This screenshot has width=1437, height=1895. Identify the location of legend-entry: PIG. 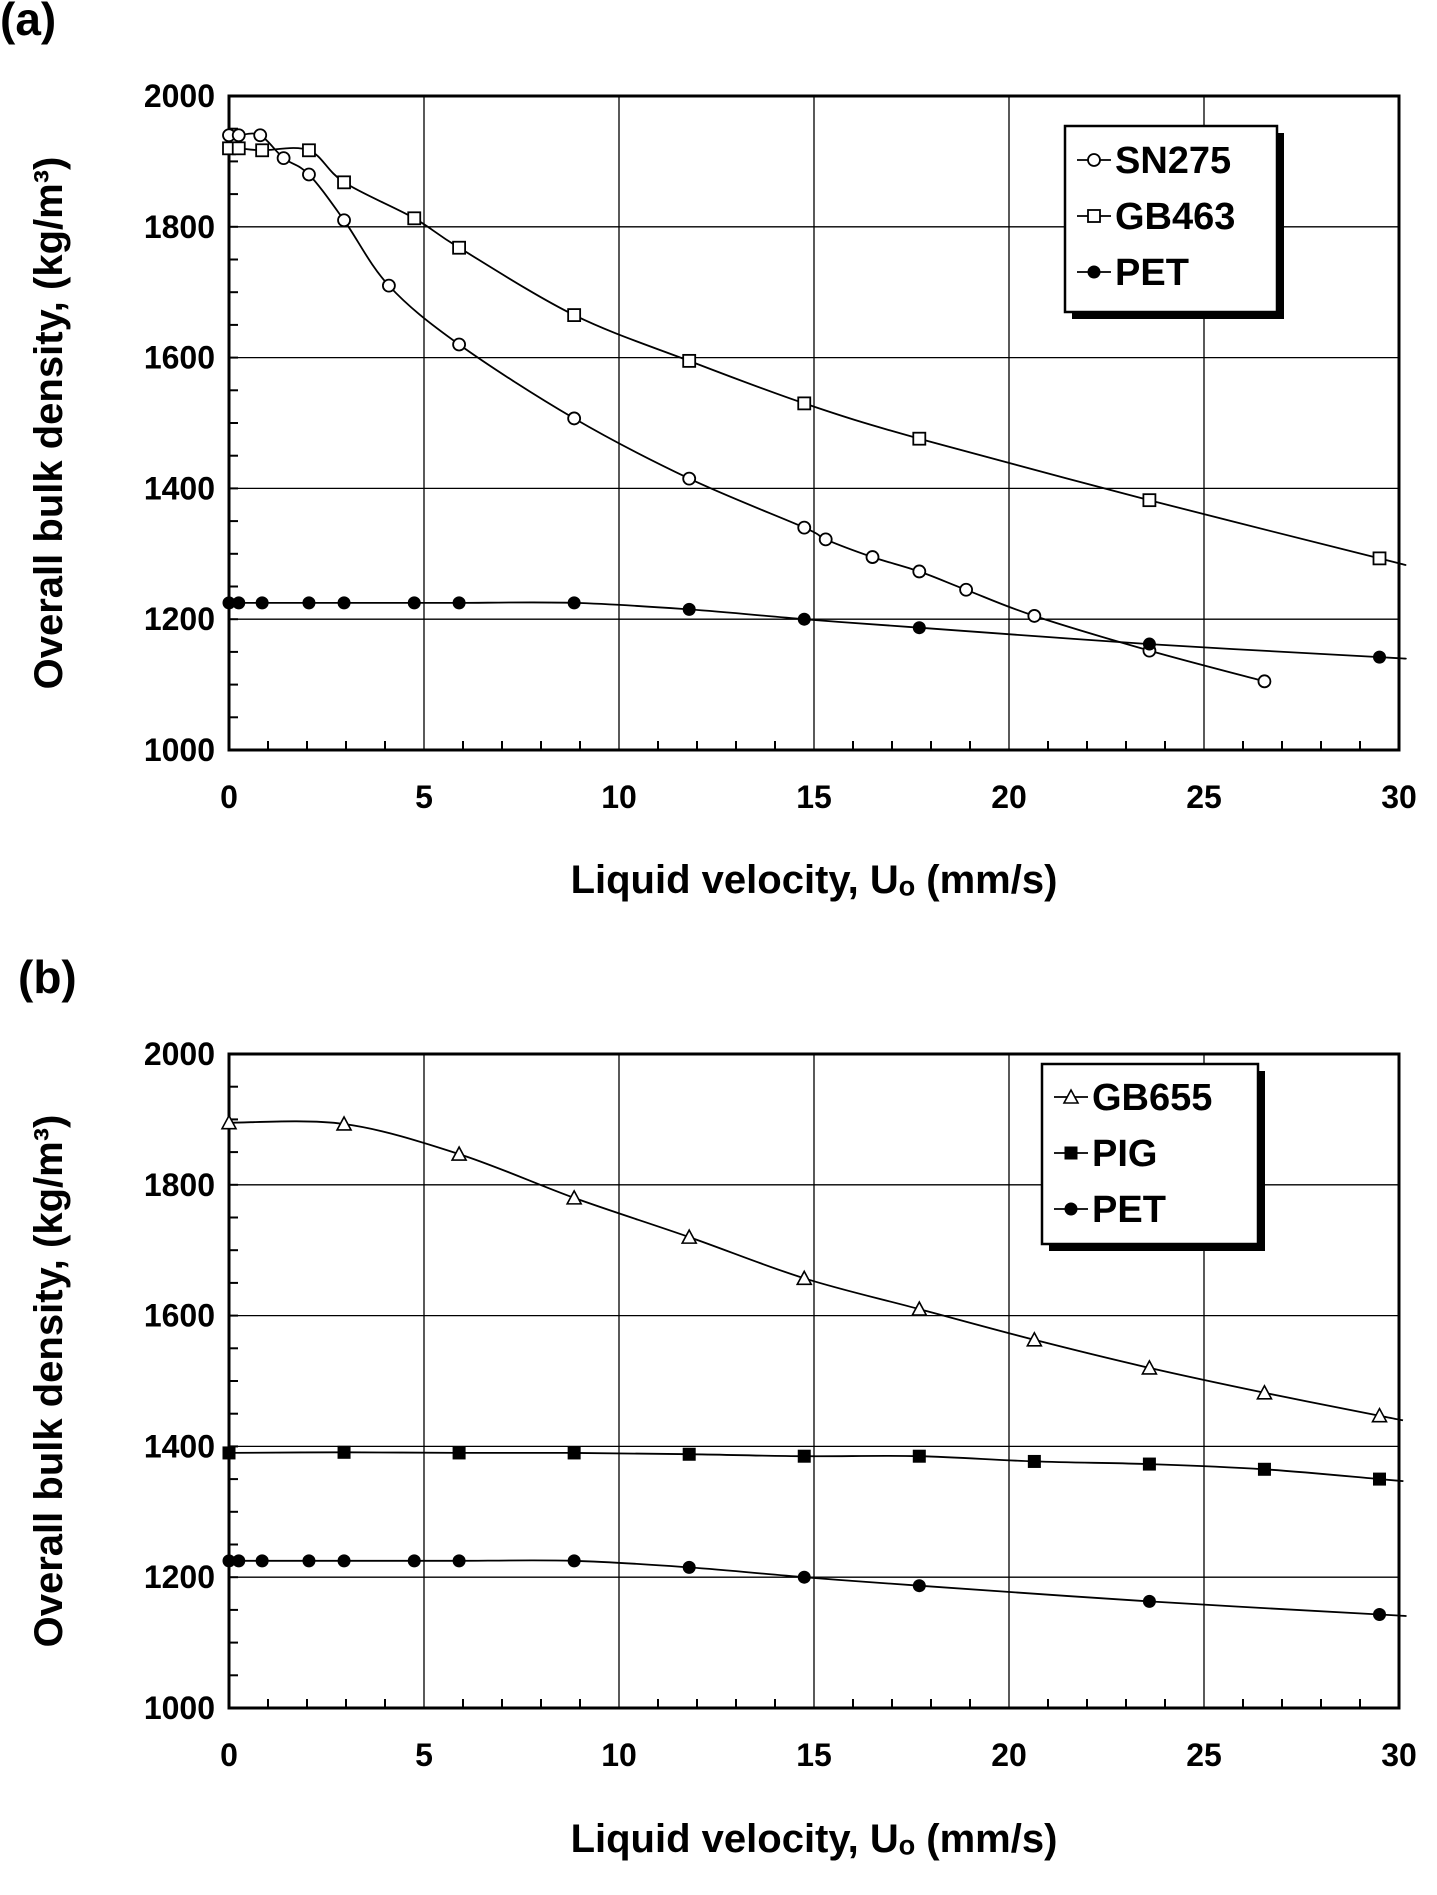
(1124, 1154).